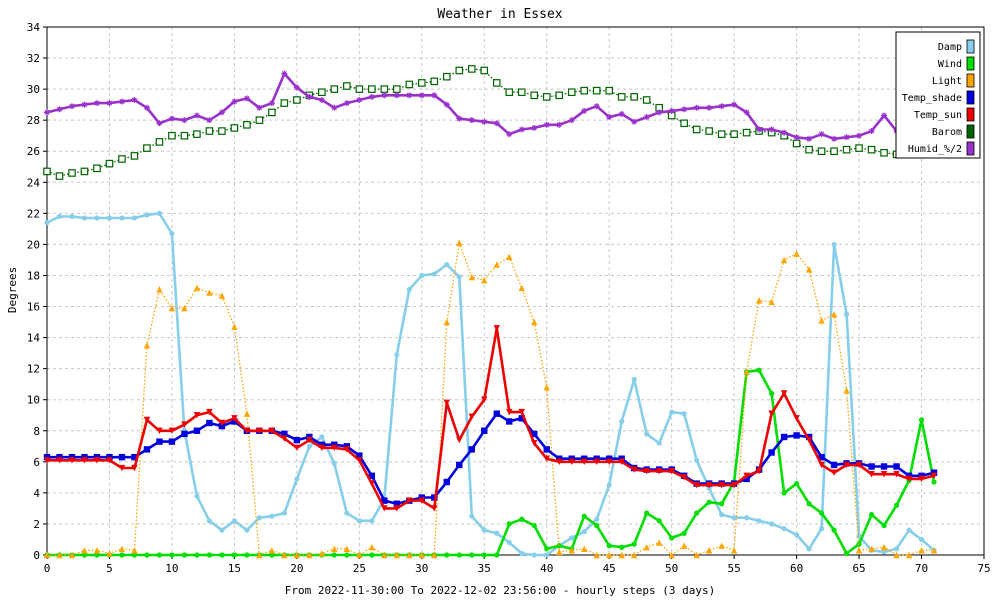 This screenshot has width=1000, height=600. Describe the element at coordinates (947, 81) in the screenshot. I see `legend-label: Light` at that location.